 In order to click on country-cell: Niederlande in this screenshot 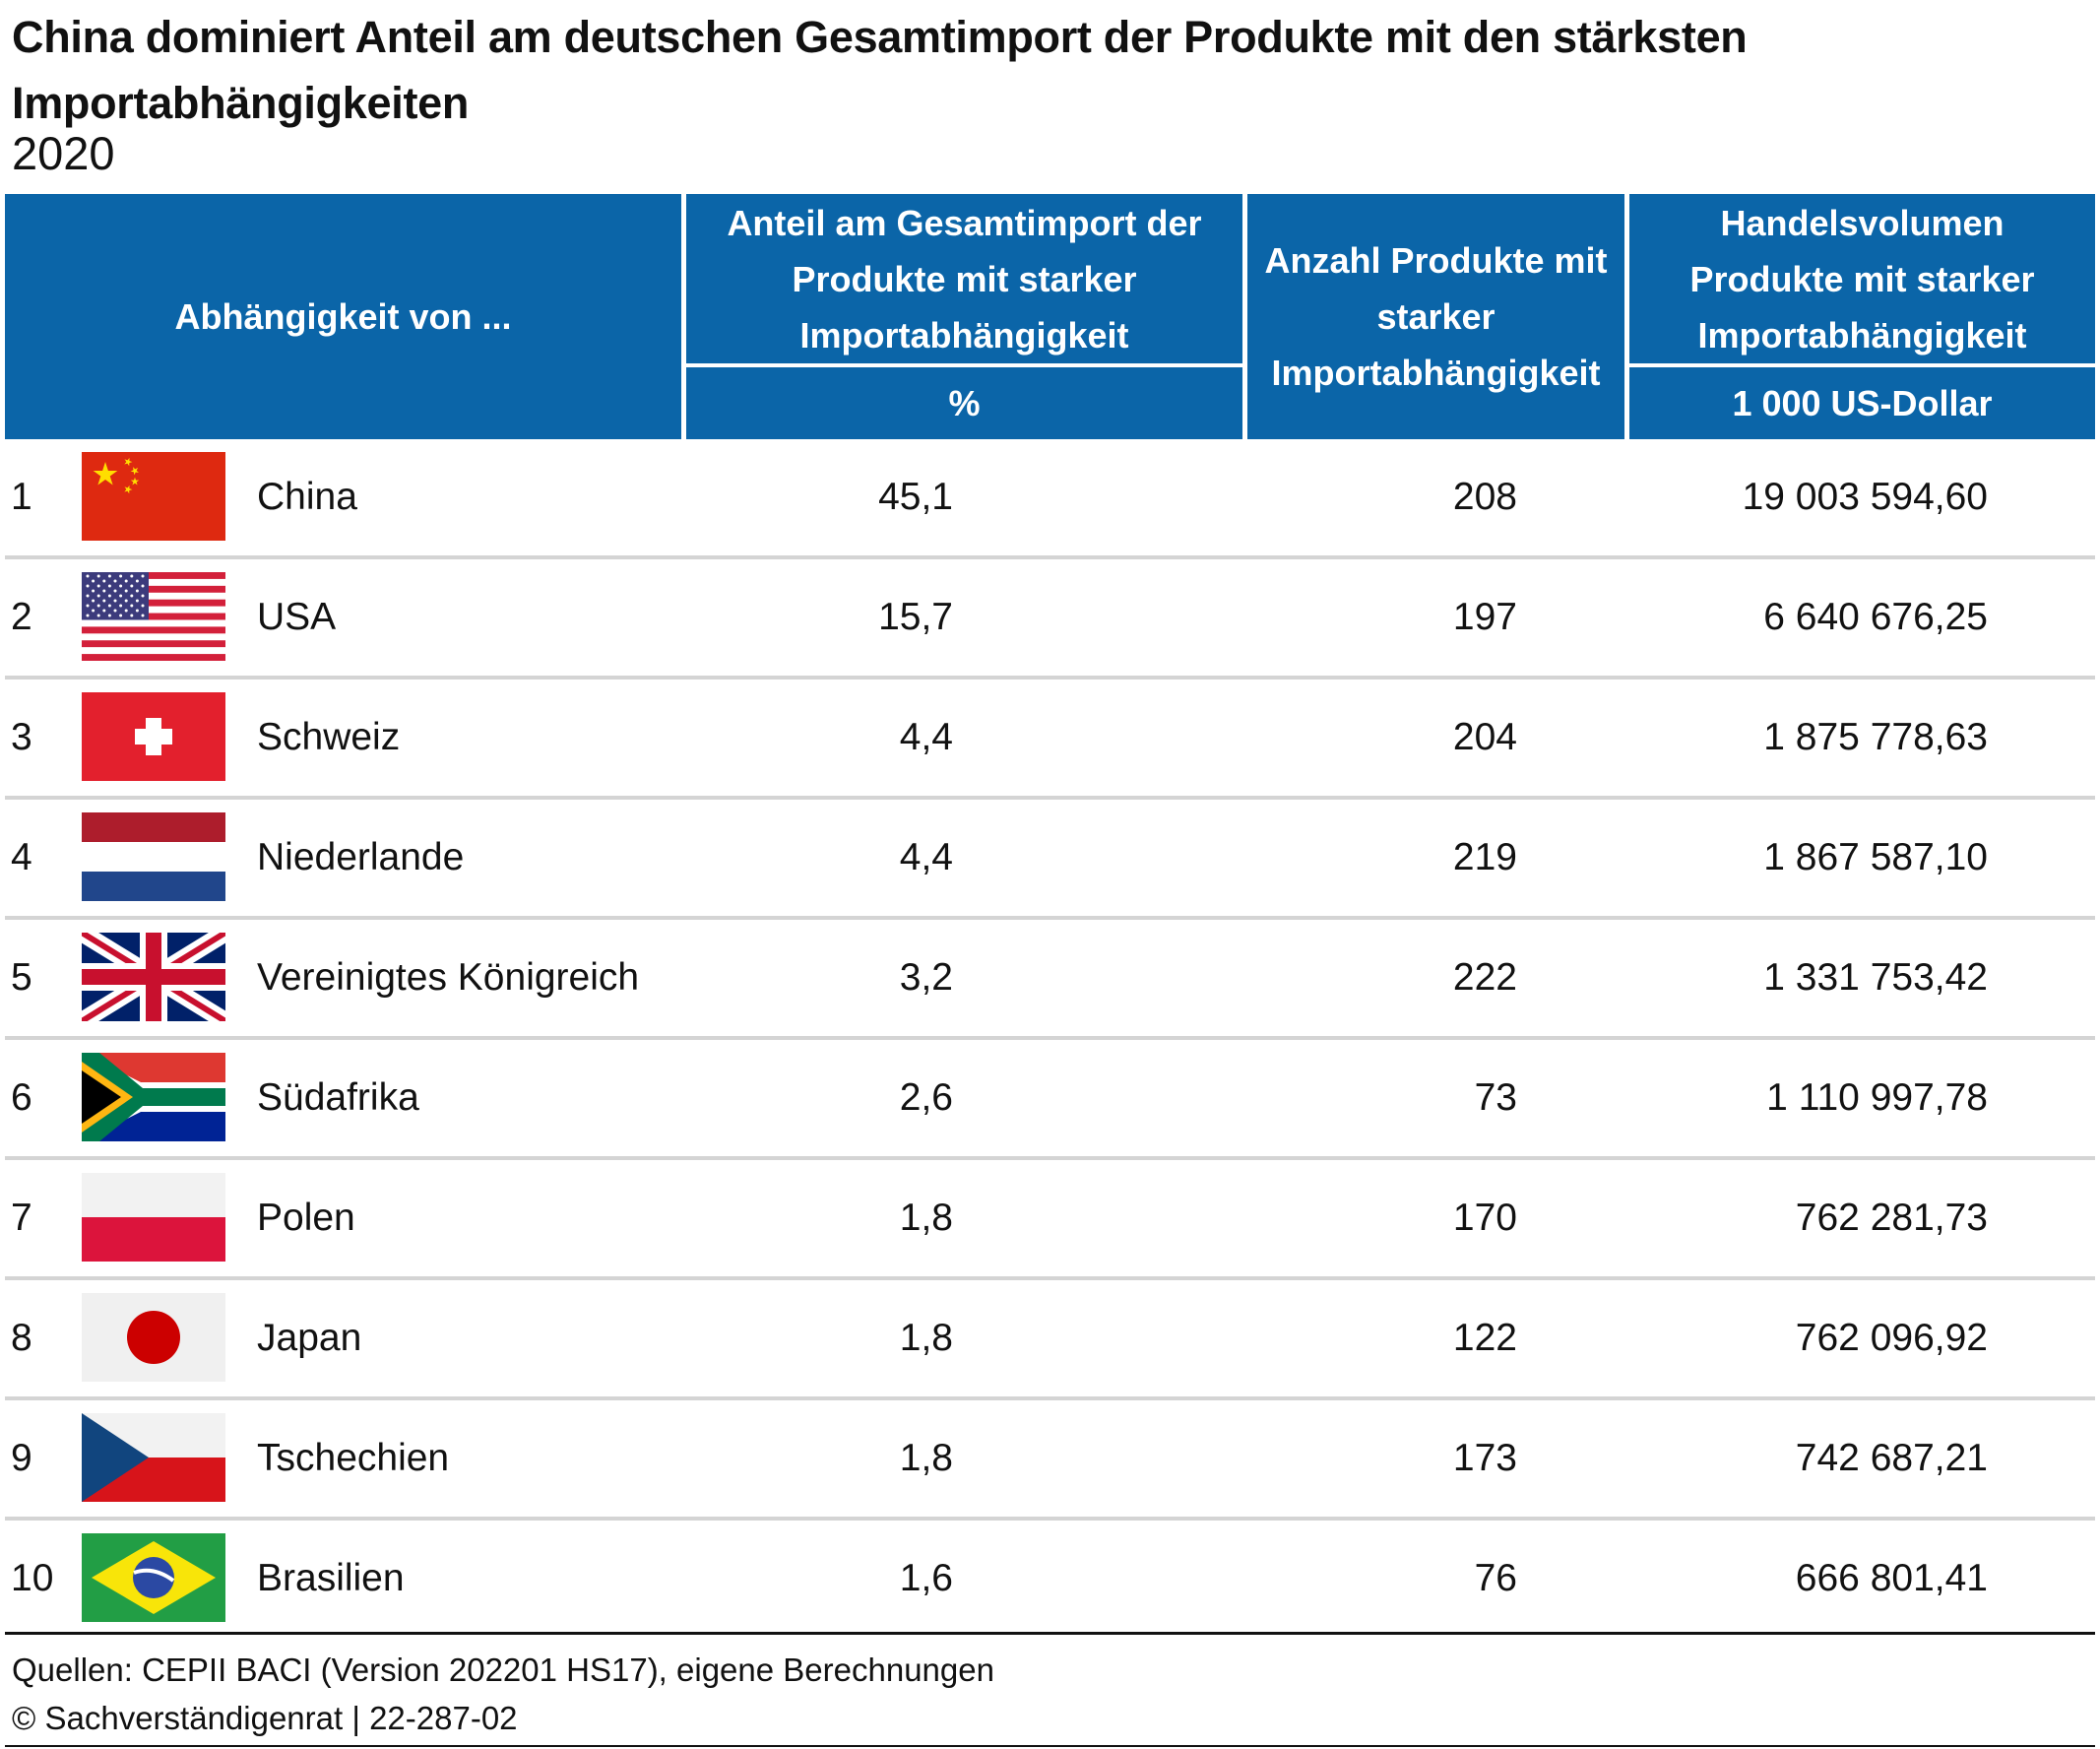, I will do `click(361, 857)`.